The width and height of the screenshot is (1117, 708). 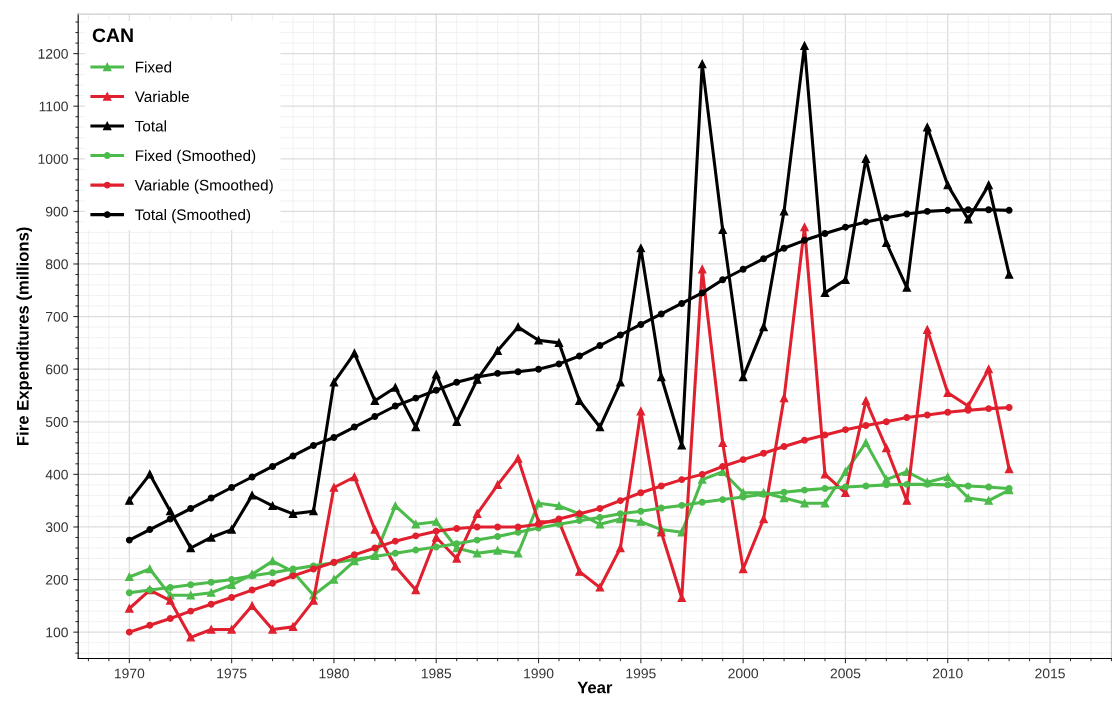 What do you see at coordinates (53, 53) in the screenshot?
I see `y-tick-label: 1200` at bounding box center [53, 53].